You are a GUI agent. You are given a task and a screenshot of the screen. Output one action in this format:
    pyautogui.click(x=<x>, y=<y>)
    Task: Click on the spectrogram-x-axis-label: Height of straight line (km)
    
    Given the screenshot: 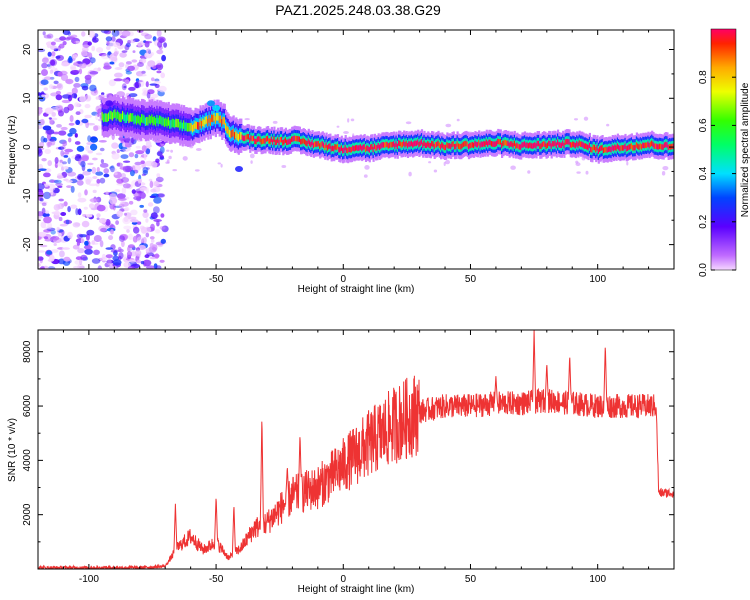 What is the action you would take?
    pyautogui.click(x=356, y=289)
    